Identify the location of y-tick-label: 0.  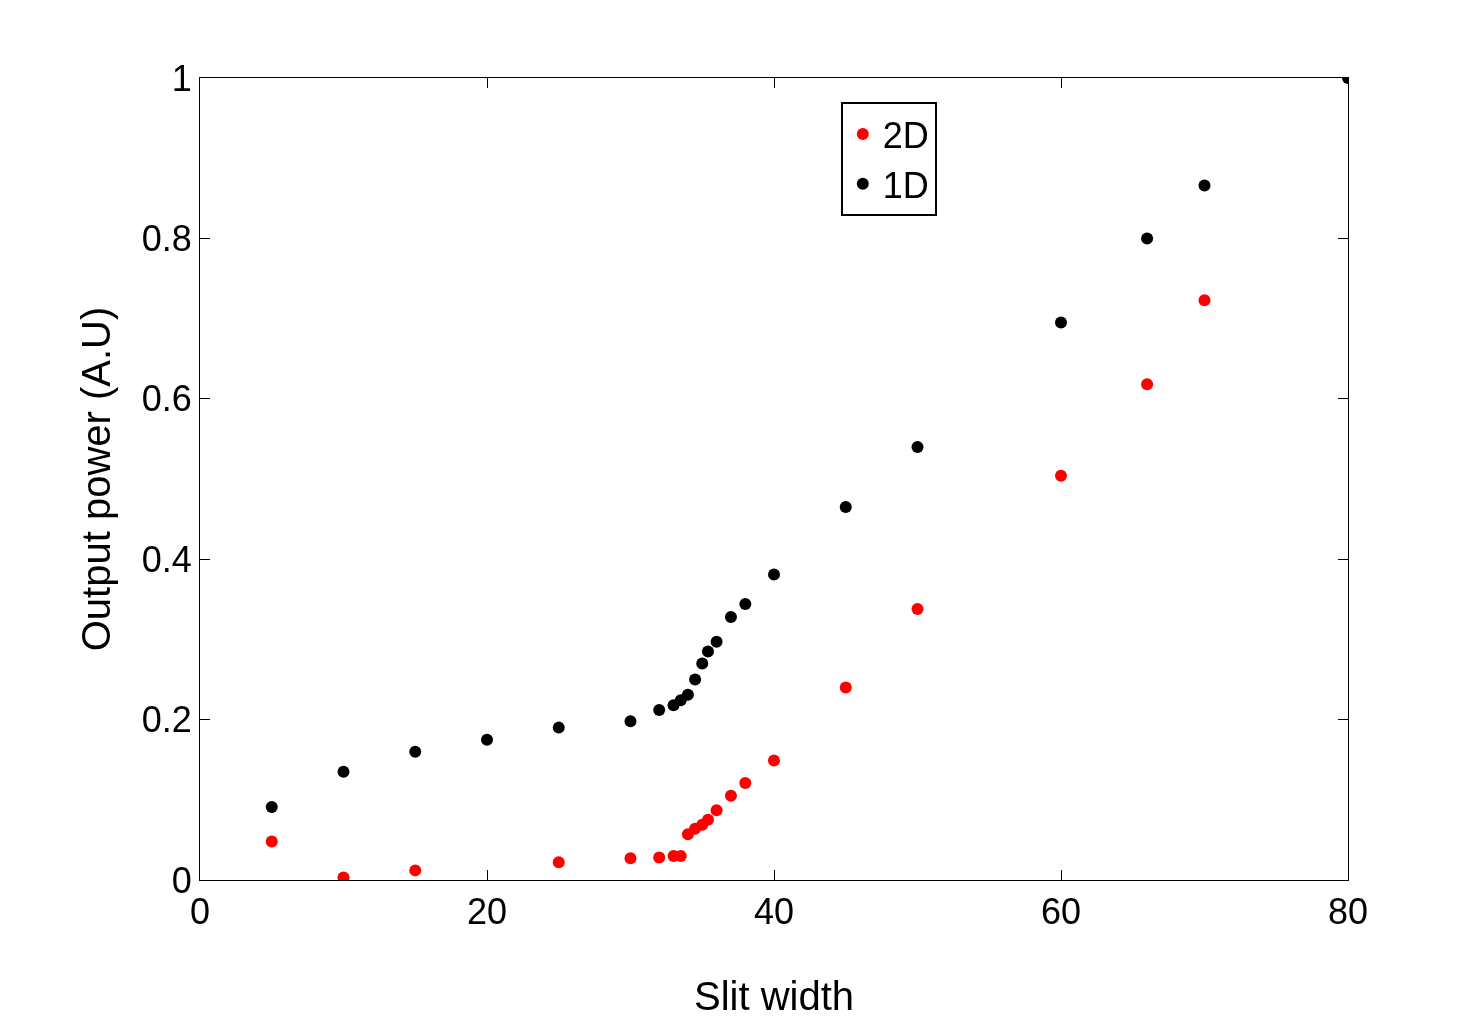
(181, 880).